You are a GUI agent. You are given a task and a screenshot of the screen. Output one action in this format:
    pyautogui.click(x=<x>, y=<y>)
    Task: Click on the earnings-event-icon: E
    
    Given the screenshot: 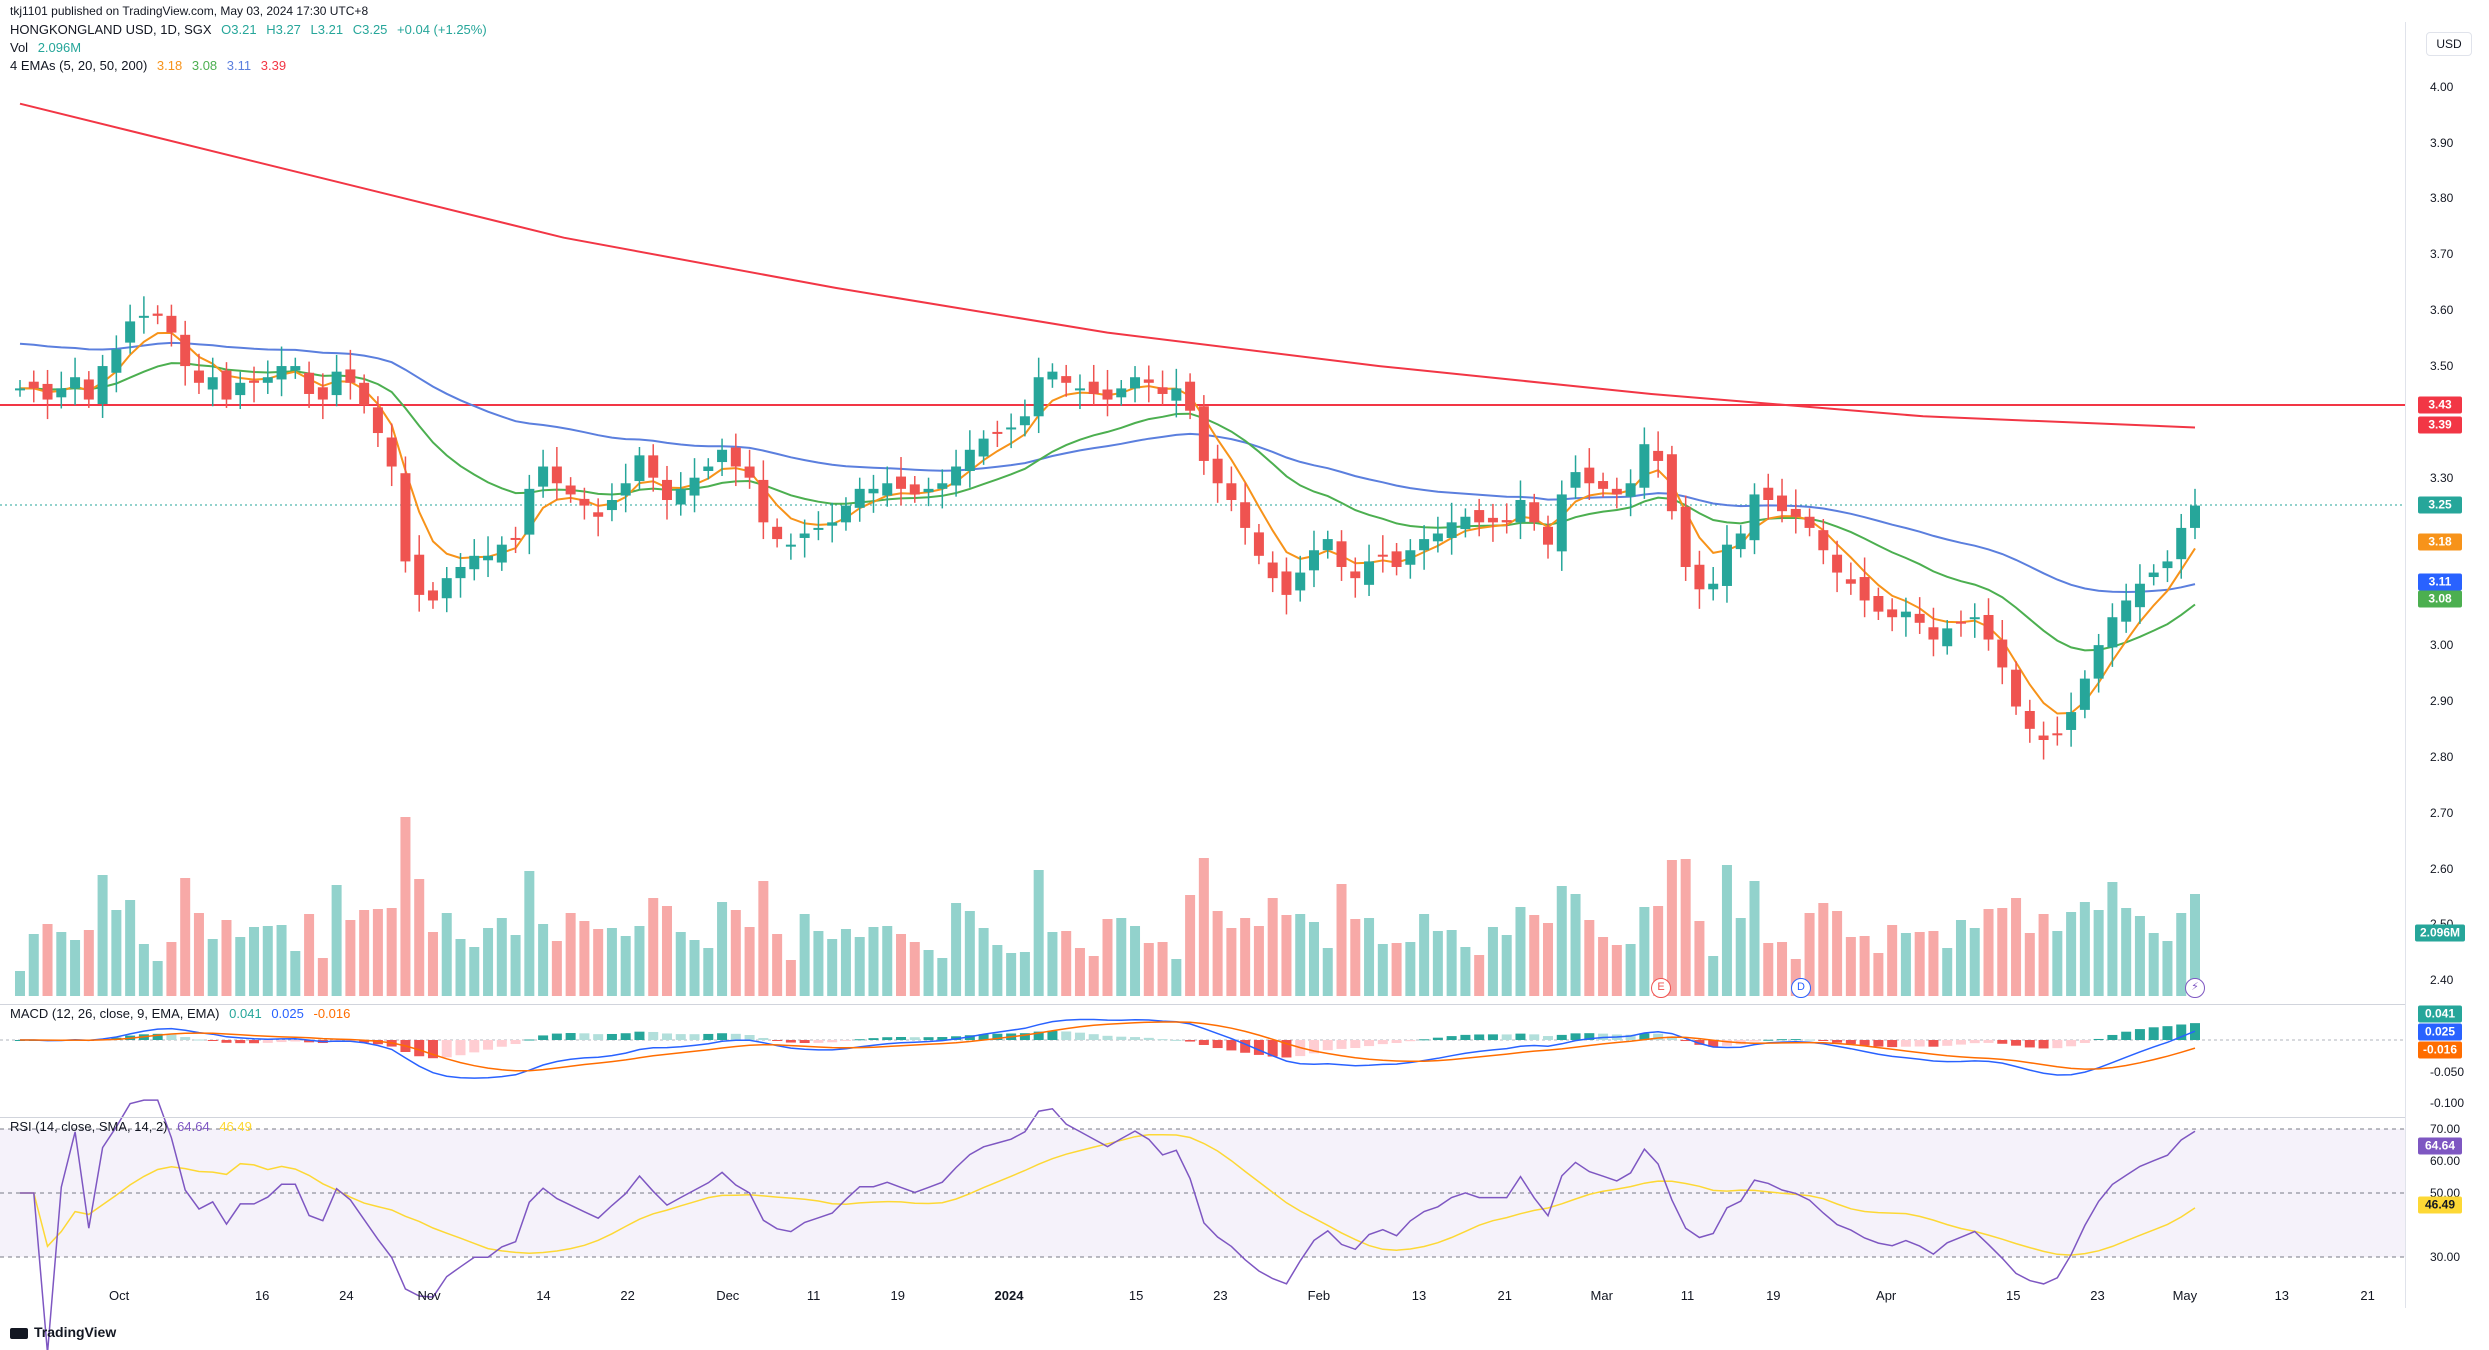 What is the action you would take?
    pyautogui.click(x=1661, y=988)
    